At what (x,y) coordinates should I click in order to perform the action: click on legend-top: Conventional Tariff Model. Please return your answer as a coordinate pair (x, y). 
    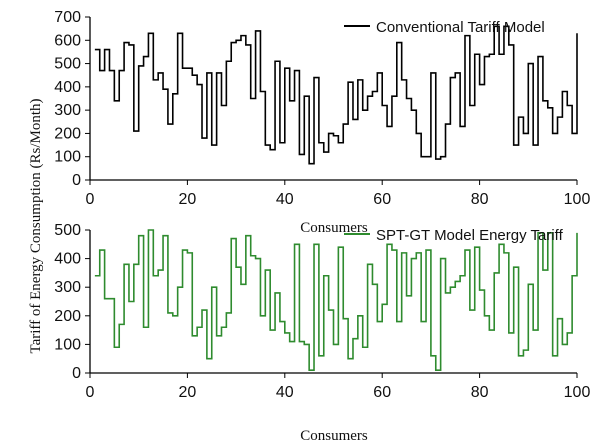
    Looking at the image, I should click on (444, 27).